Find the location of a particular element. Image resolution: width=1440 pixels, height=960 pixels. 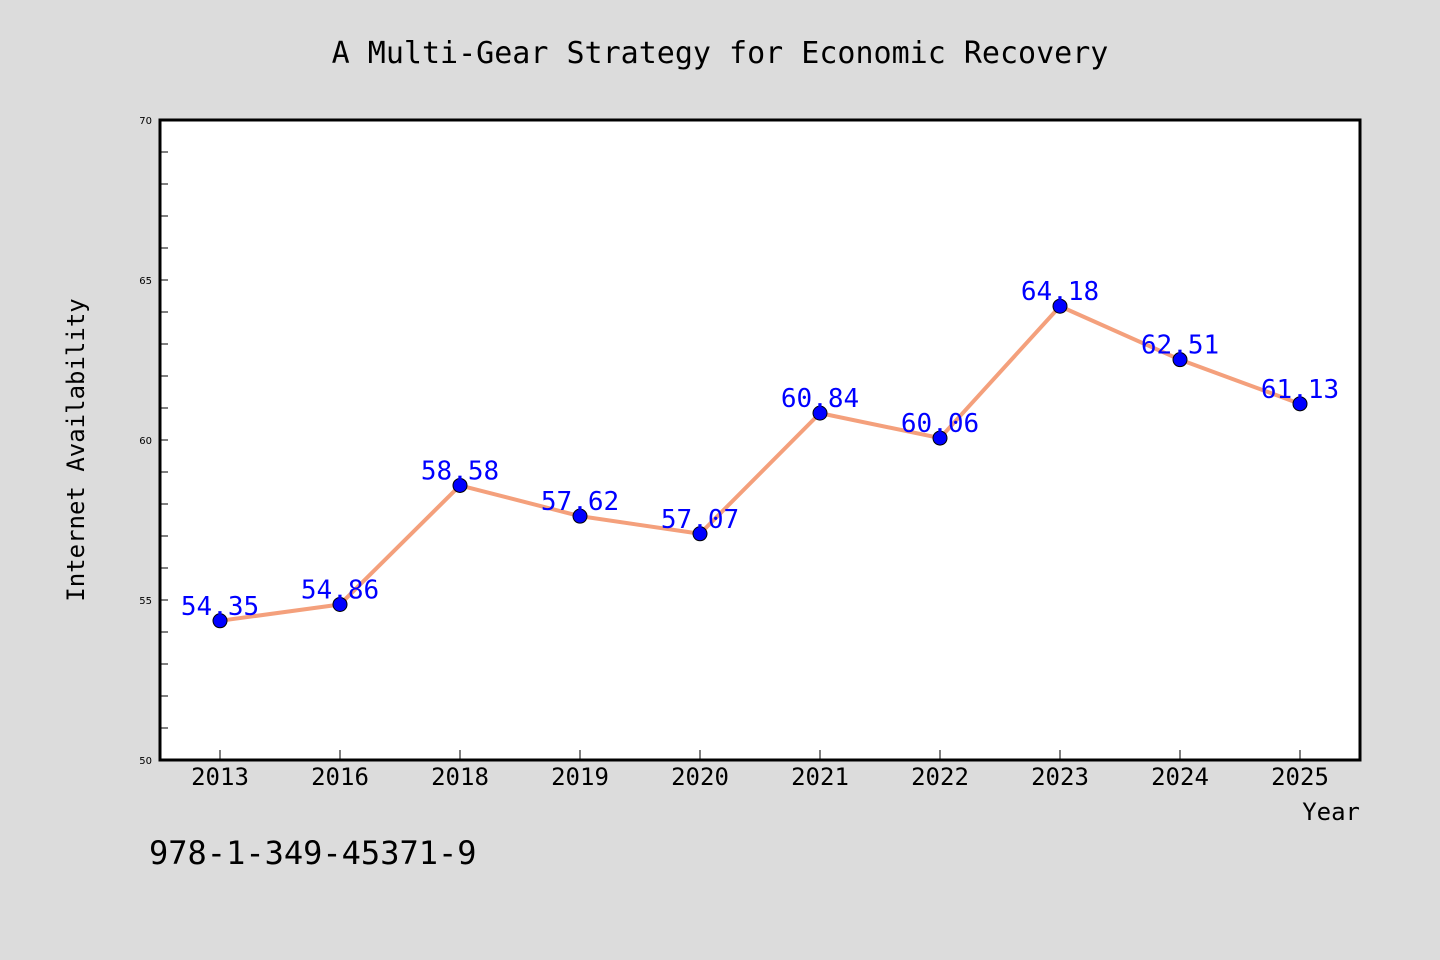

data-label: 57.07 is located at coordinates (700, 520).